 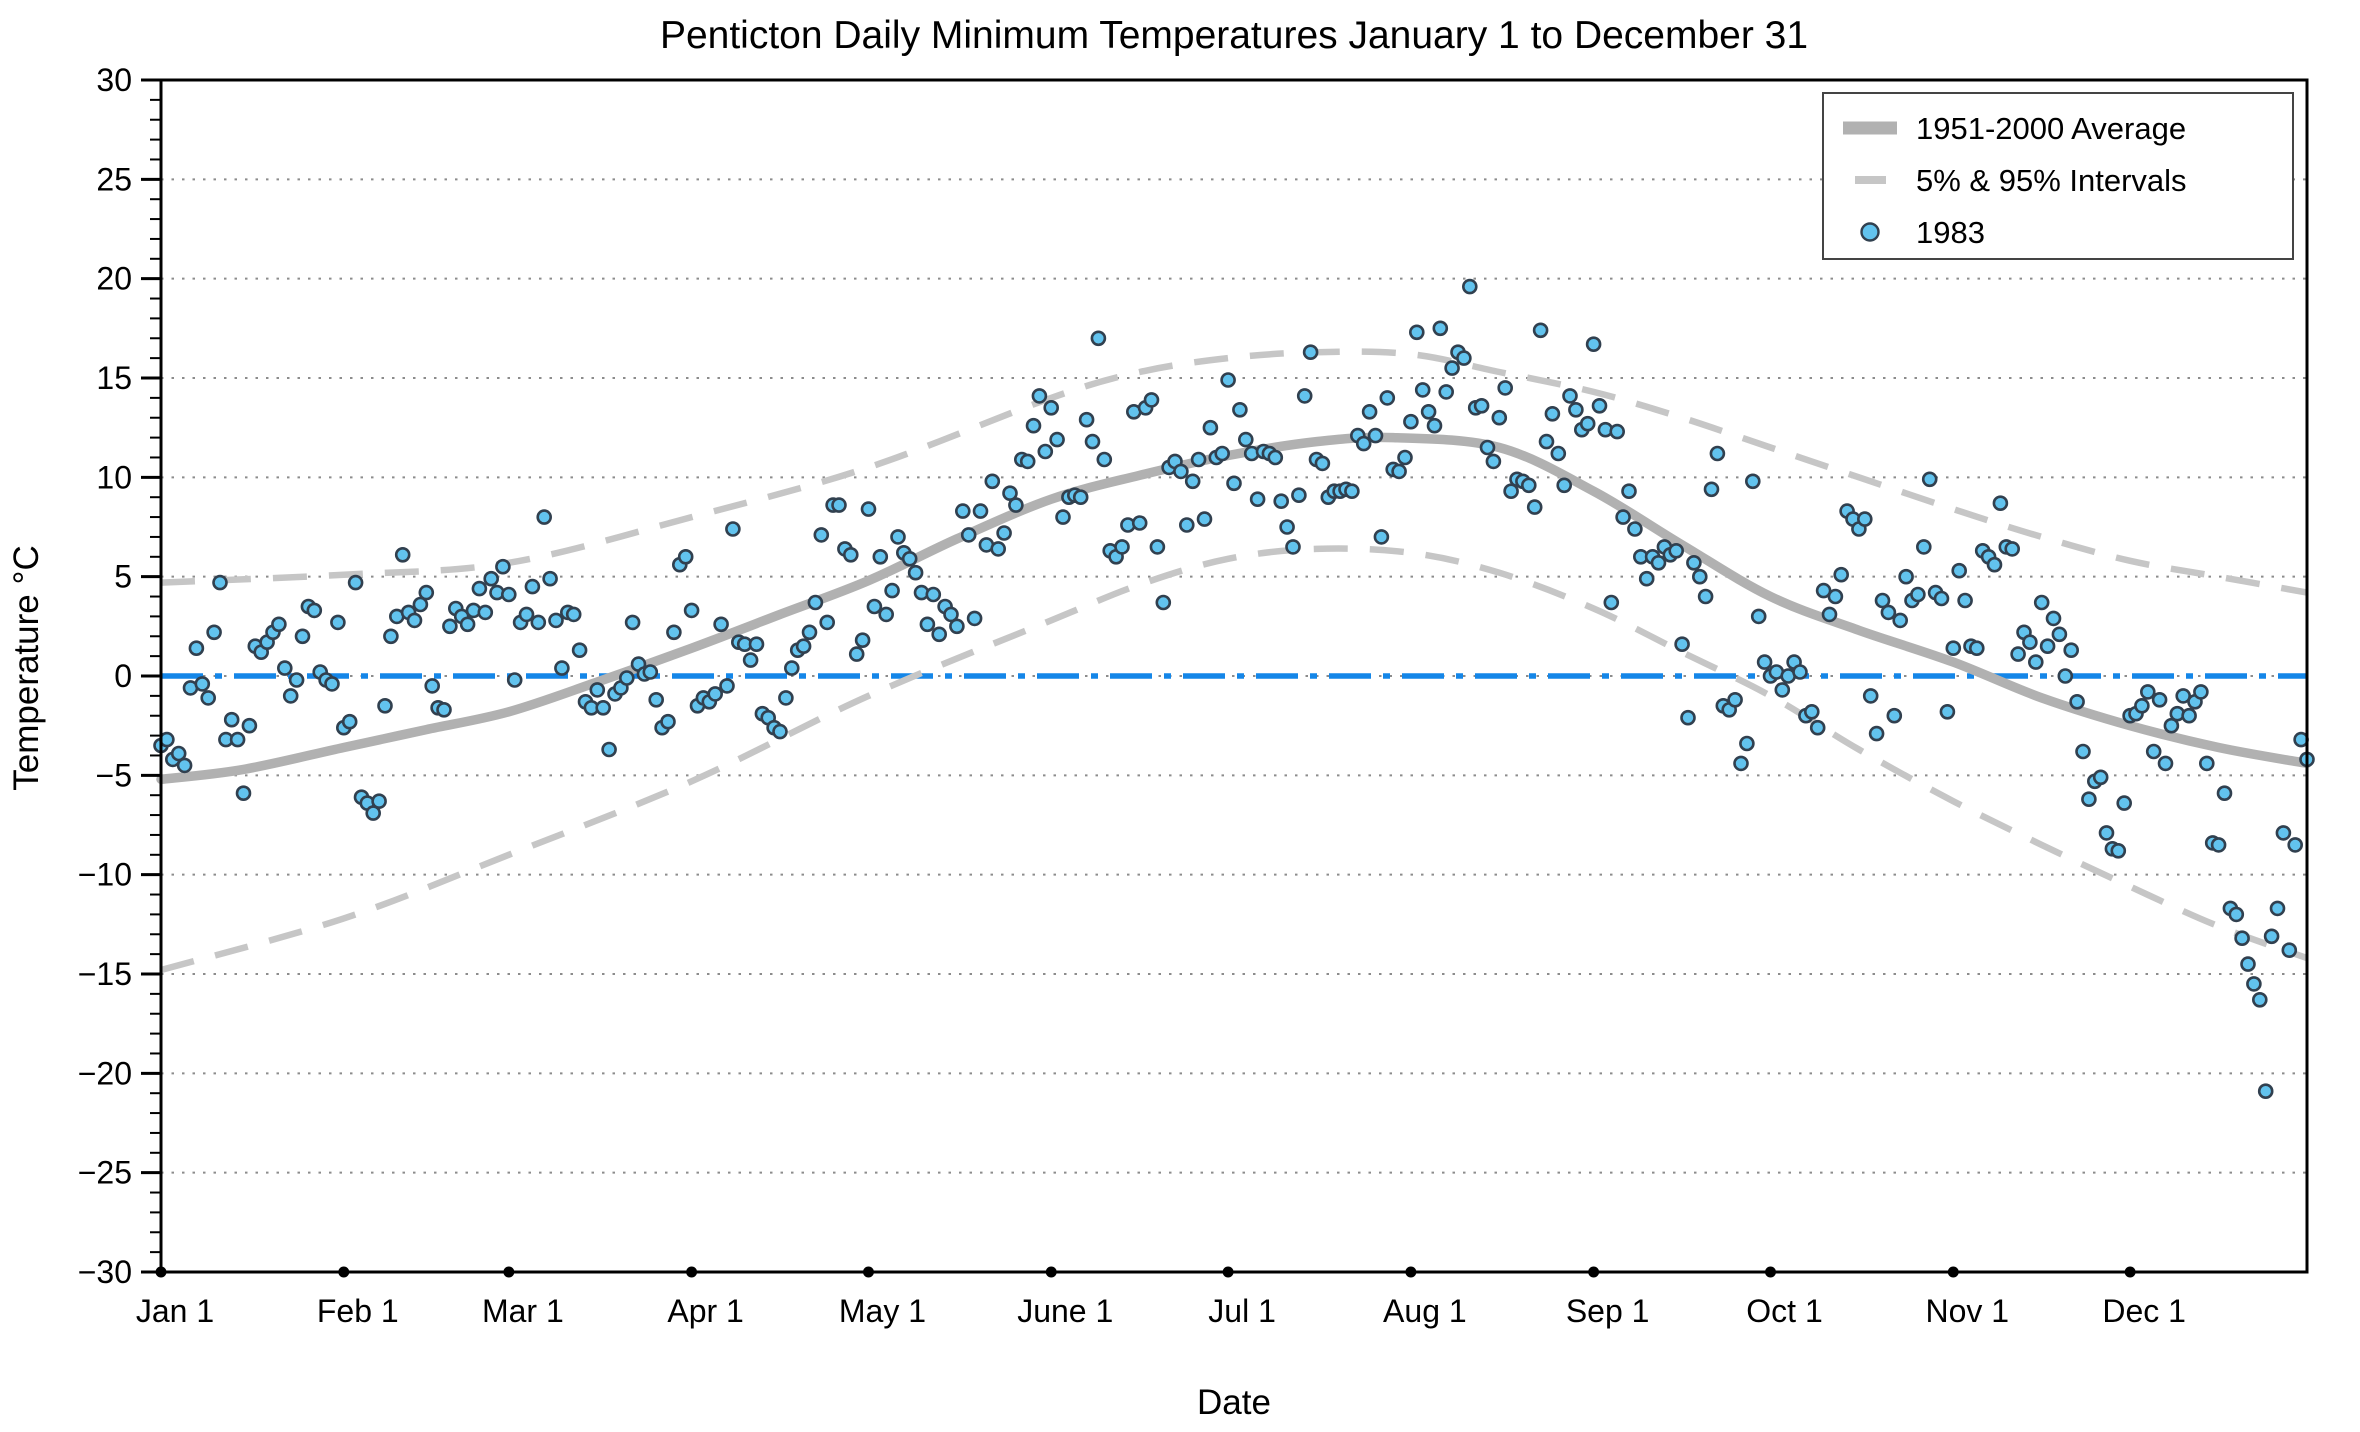 I want to click on x-tick-label: Jul 1, so click(x=1242, y=1311).